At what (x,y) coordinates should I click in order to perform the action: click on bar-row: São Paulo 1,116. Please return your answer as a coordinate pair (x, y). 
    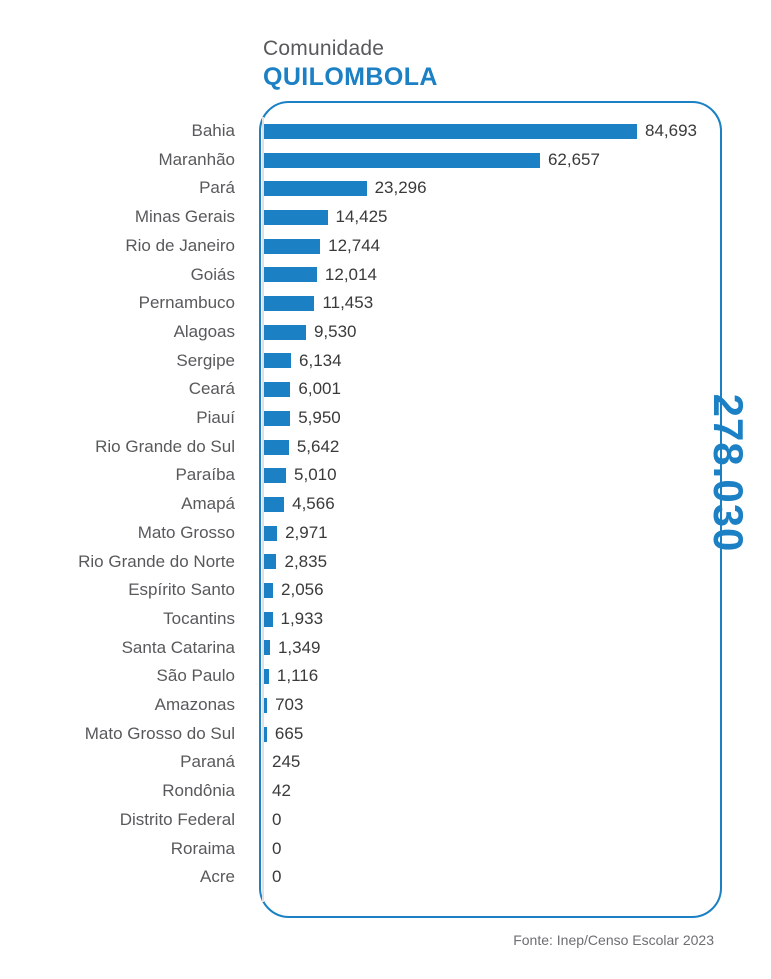
    Looking at the image, I should click on (385, 676).